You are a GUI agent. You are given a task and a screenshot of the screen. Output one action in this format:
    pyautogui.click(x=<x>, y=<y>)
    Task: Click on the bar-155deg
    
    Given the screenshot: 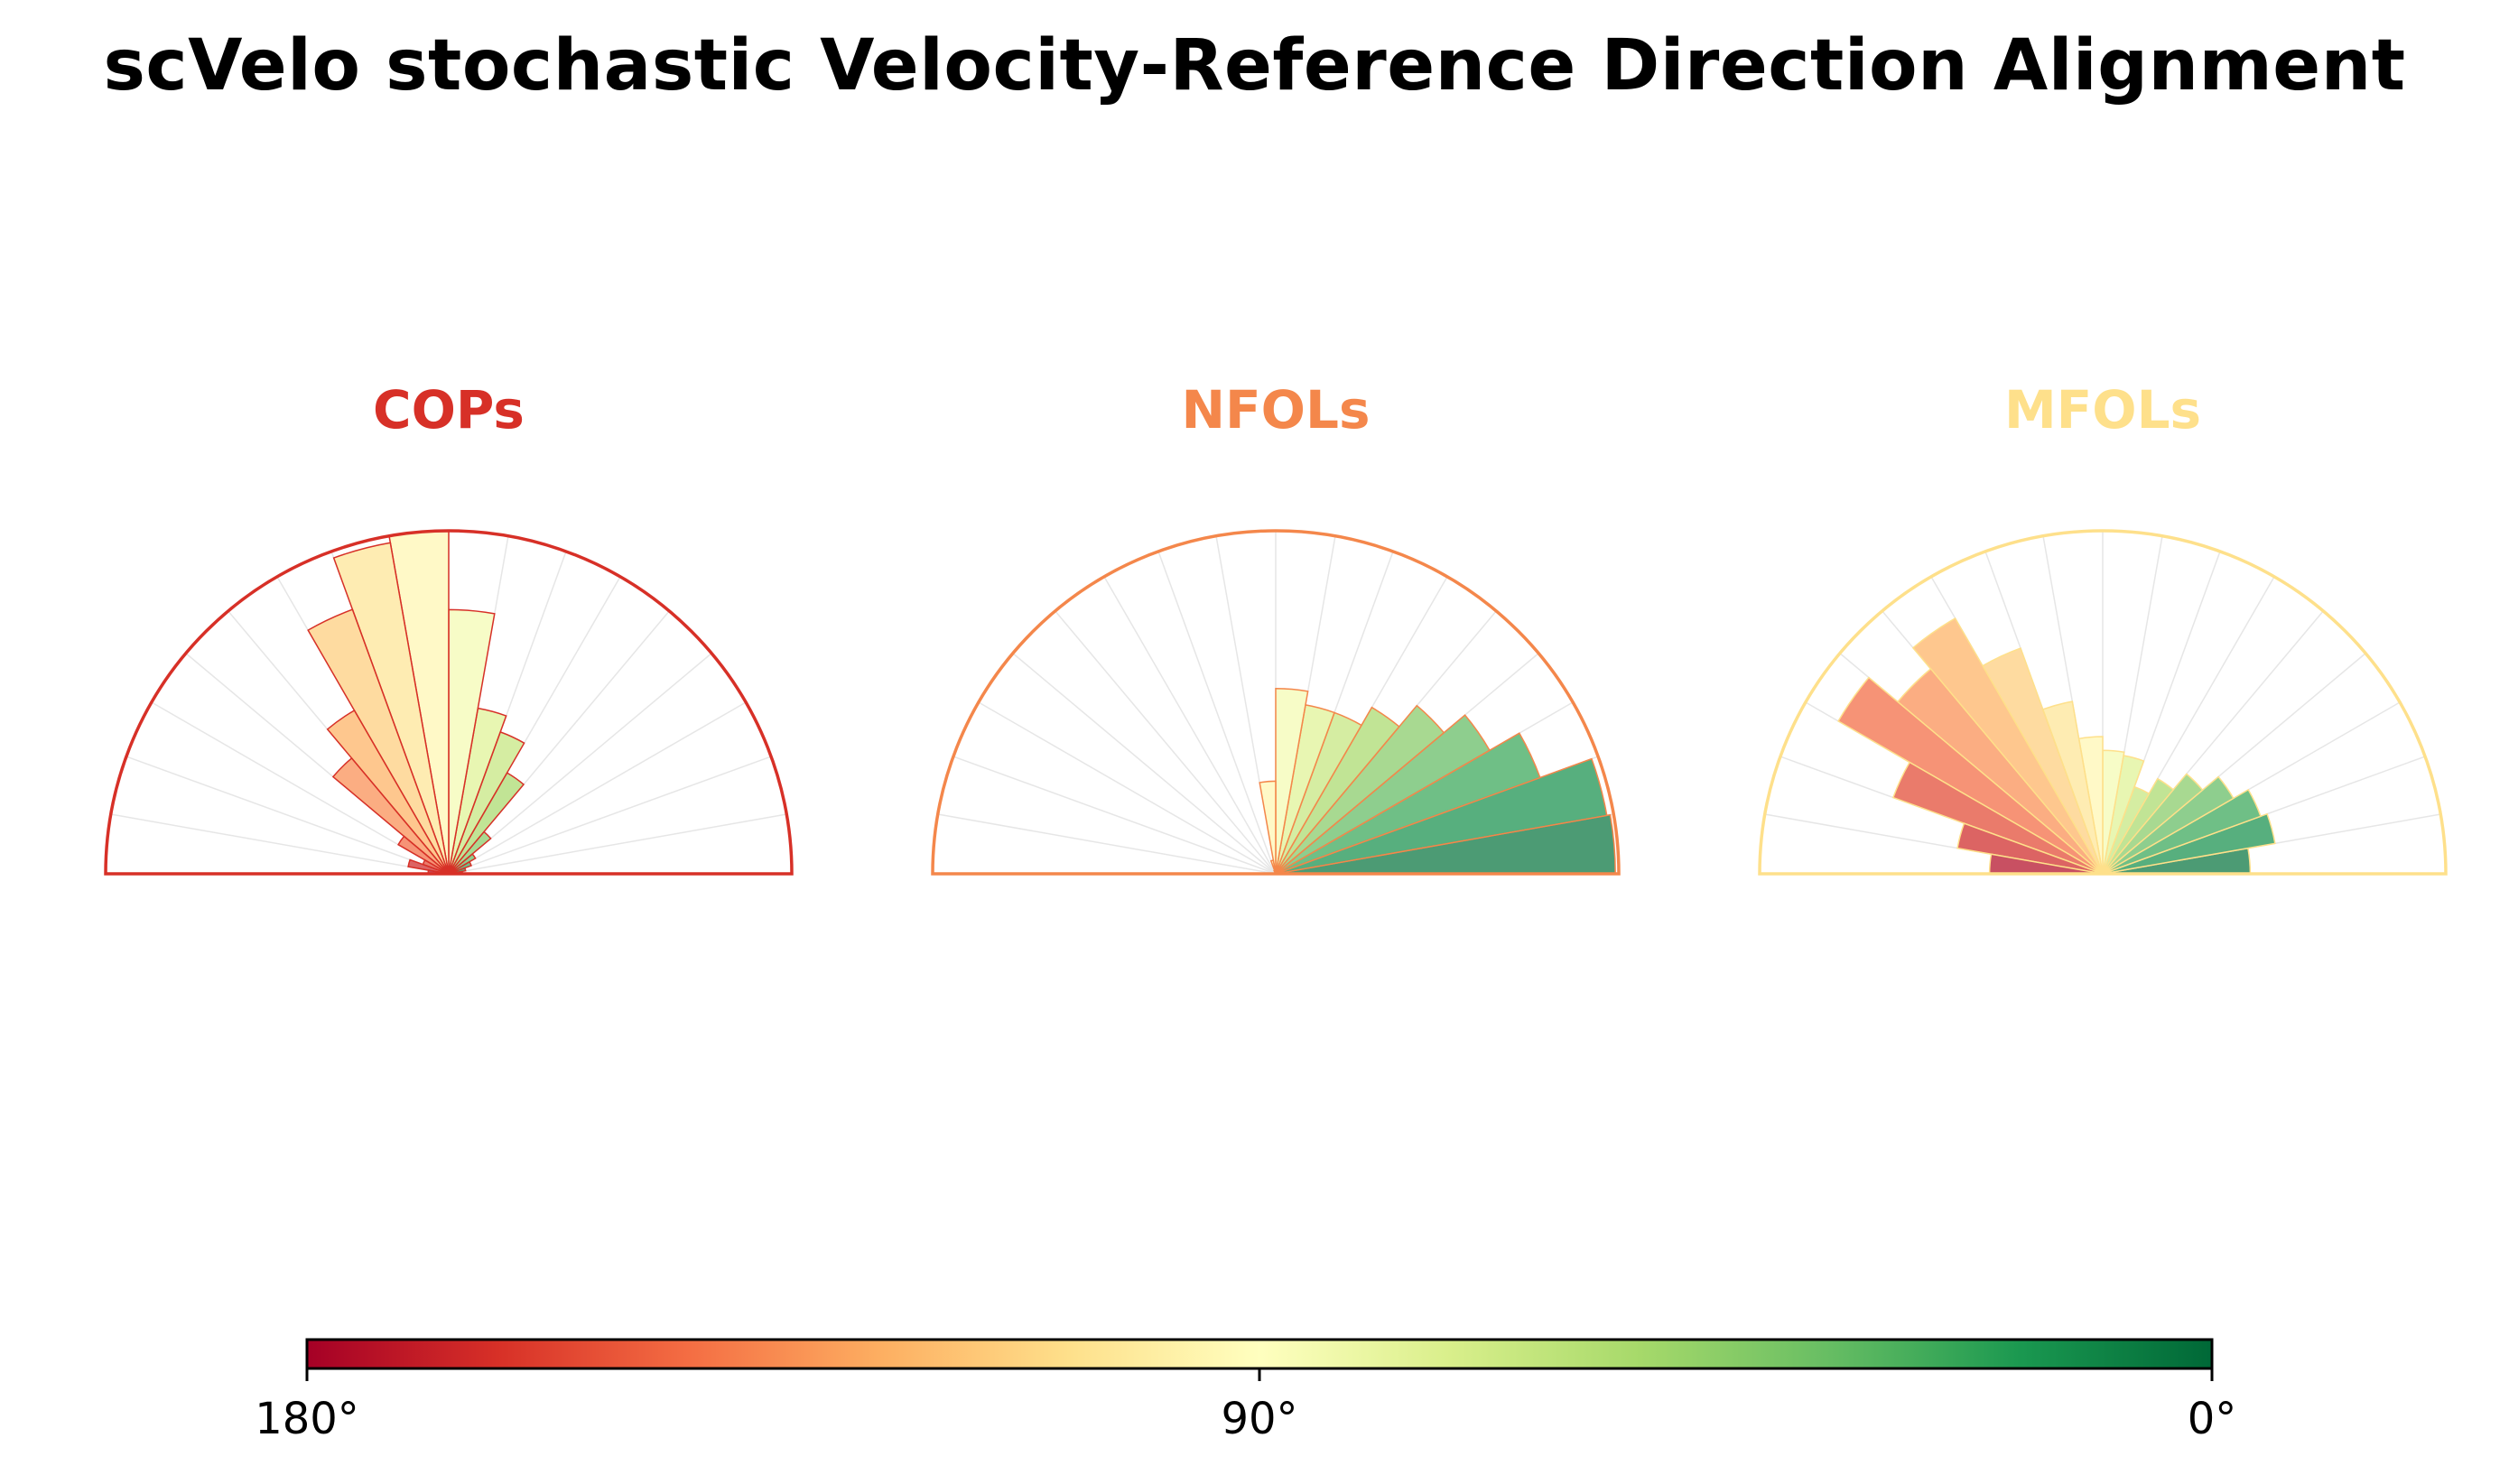 What is the action you would take?
    pyautogui.click(x=1998, y=818)
    